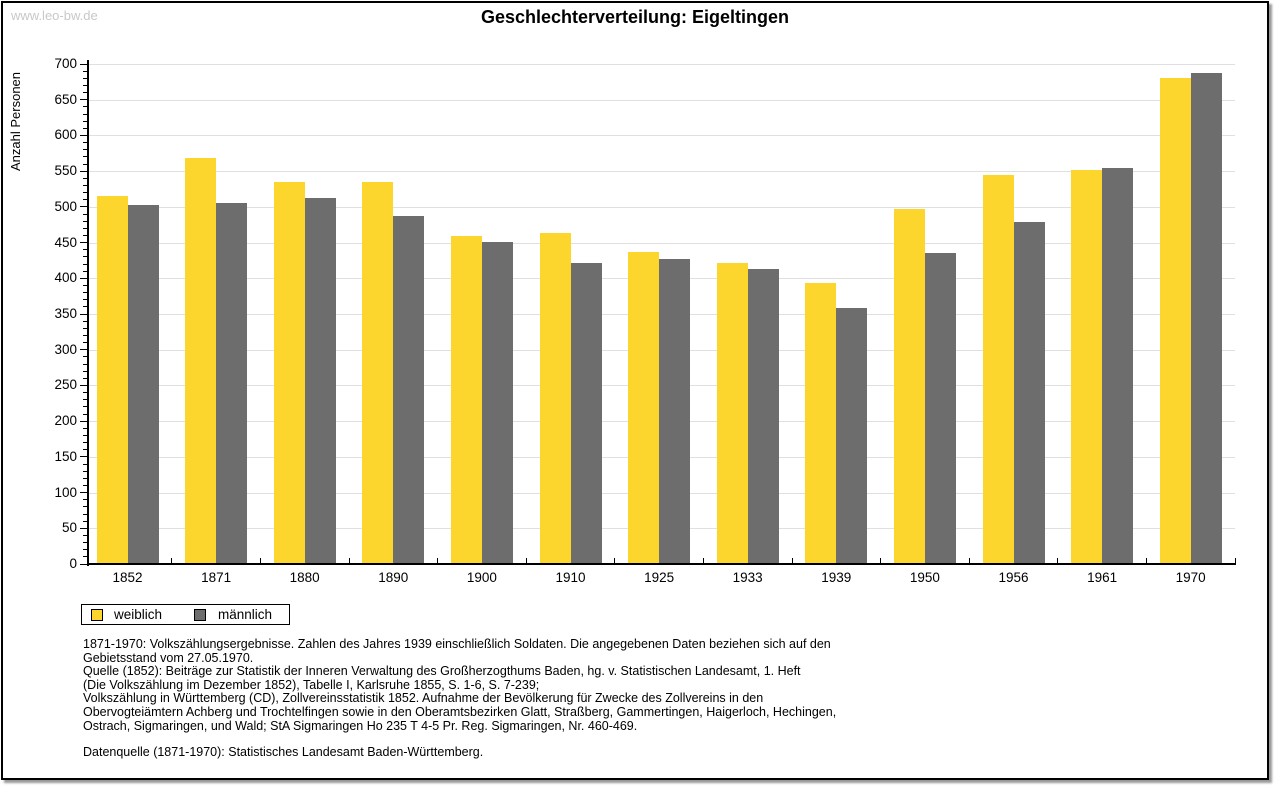  What do you see at coordinates (65, 456) in the screenshot?
I see `y-tick-label-150: 150` at bounding box center [65, 456].